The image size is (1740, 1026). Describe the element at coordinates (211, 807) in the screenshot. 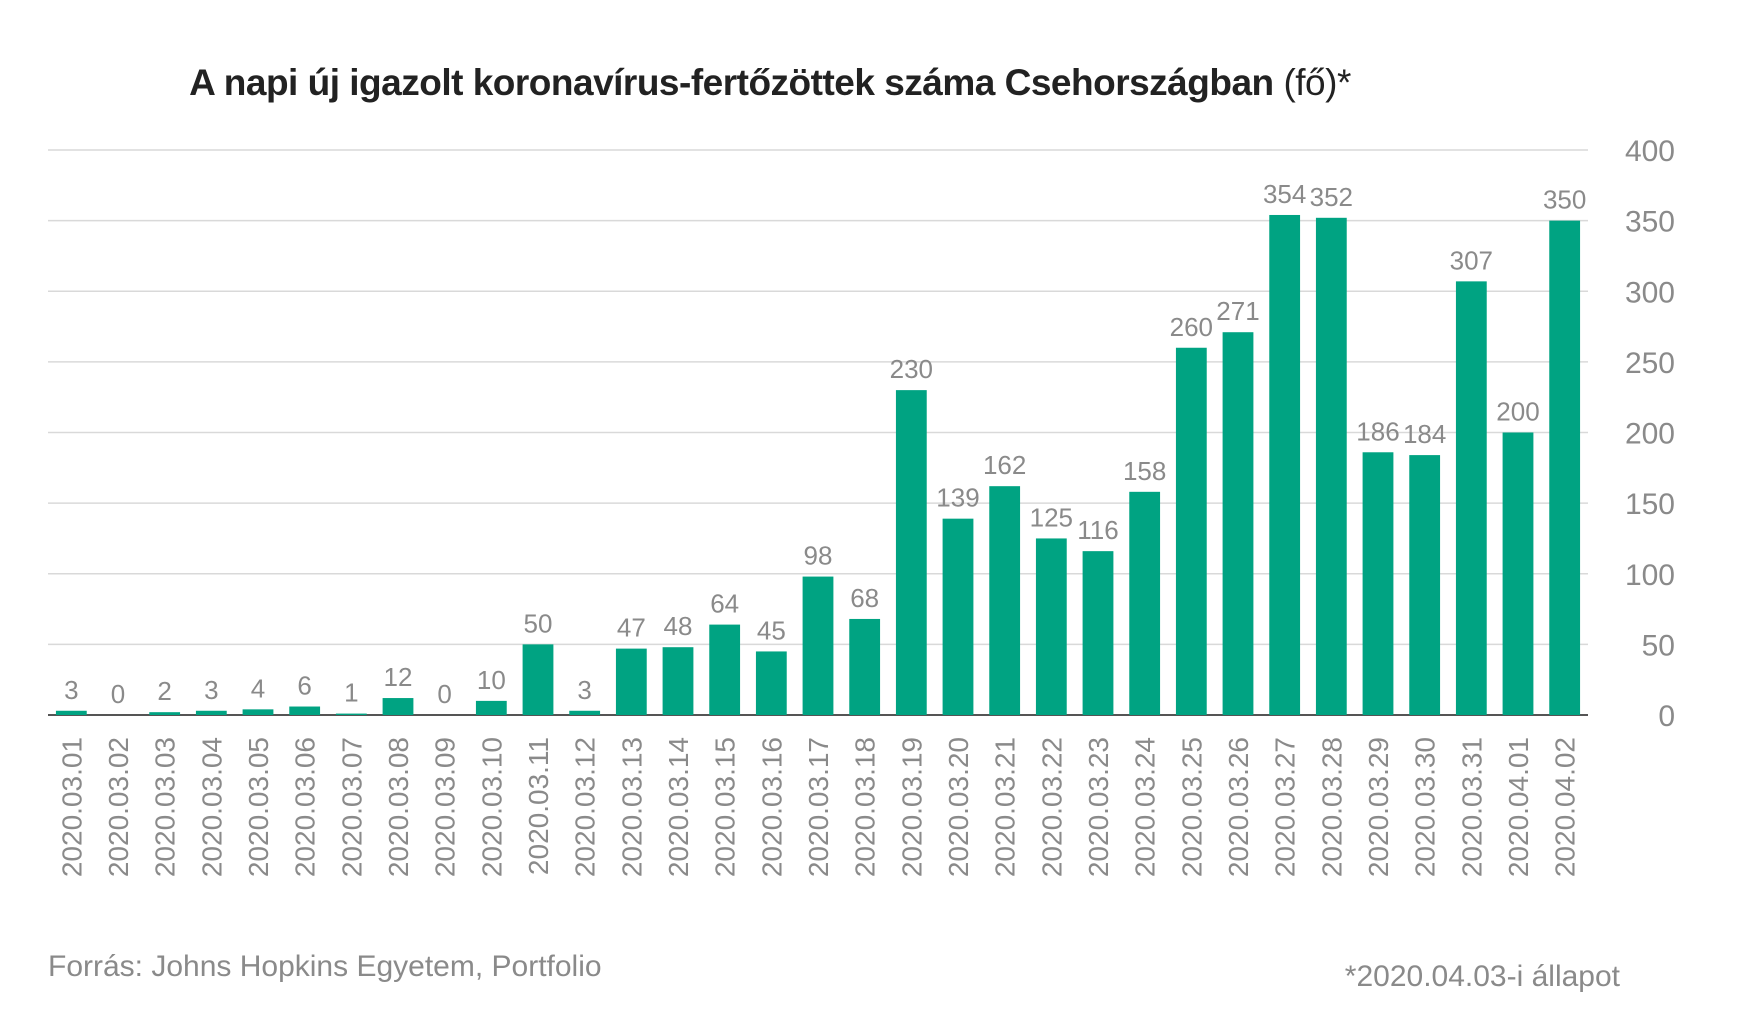

I see `x-tick-label: 2020.03.04` at that location.